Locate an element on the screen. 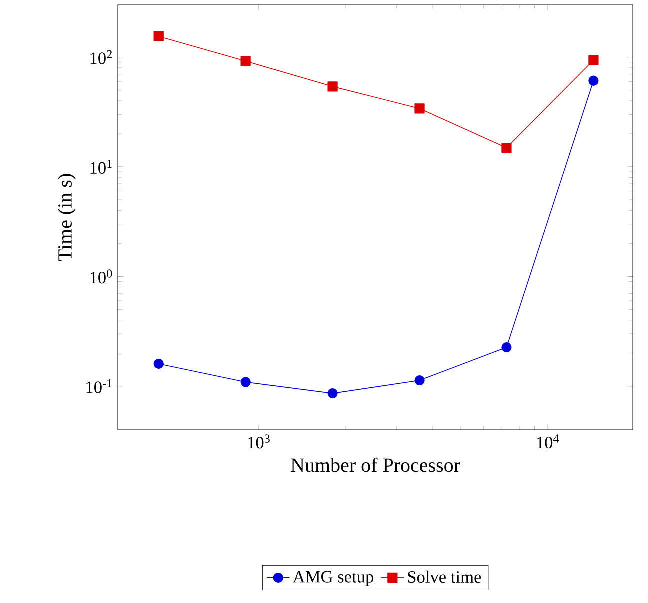  y-tick-label: 10$^{0}$ is located at coordinates (101, 277).